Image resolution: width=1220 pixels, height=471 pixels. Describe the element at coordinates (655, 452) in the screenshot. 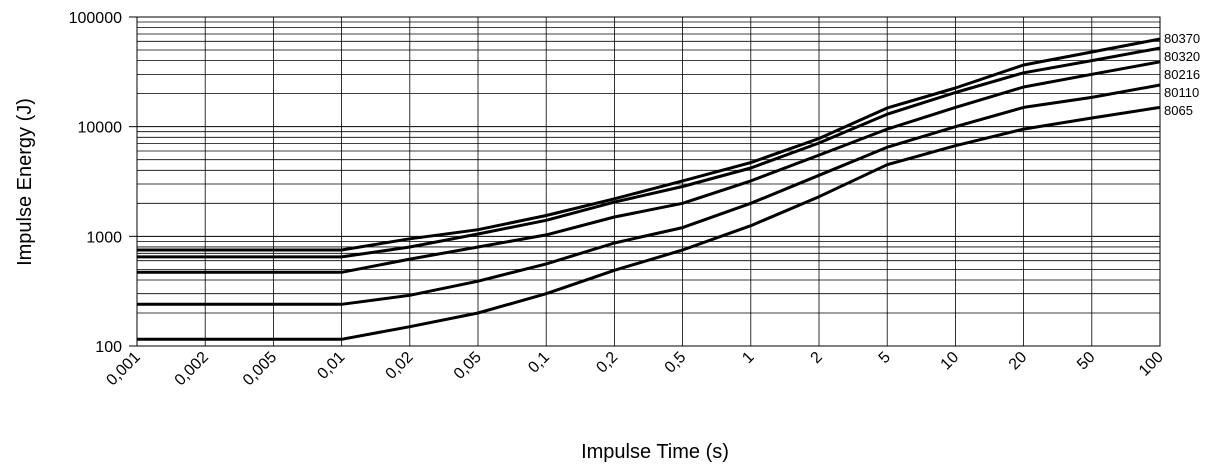

I see `x-axis-title: Impulse Time (s)` at that location.